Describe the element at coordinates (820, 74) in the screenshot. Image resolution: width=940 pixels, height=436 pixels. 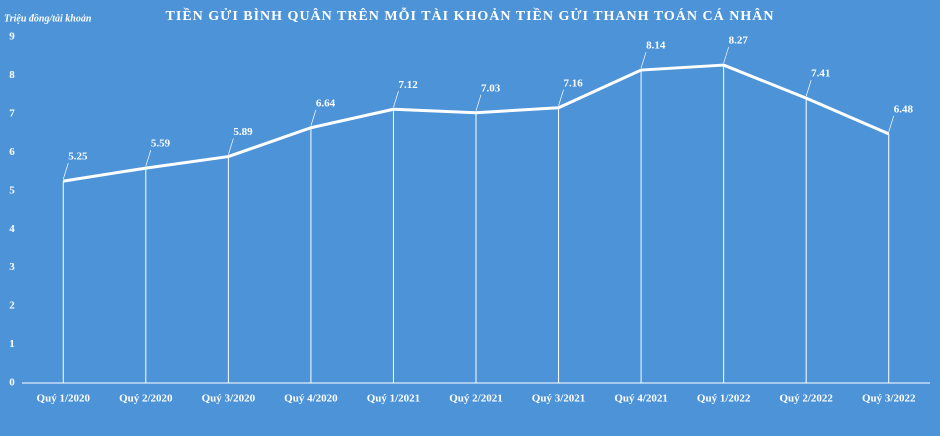
I see `data-label: 7.41` at that location.